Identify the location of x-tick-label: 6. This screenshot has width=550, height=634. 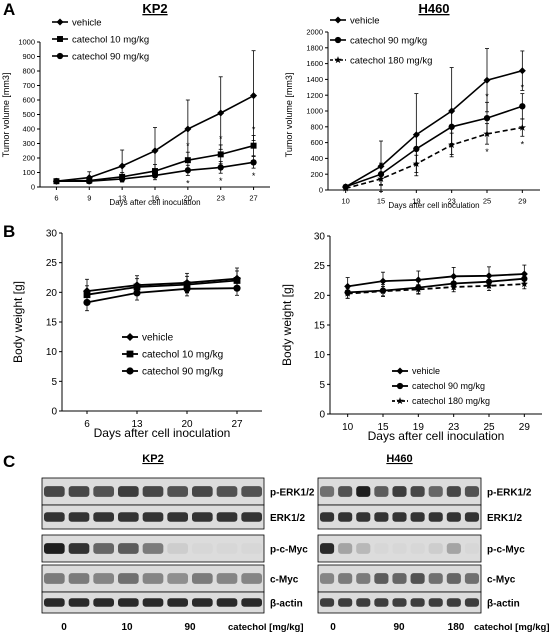
(56, 198).